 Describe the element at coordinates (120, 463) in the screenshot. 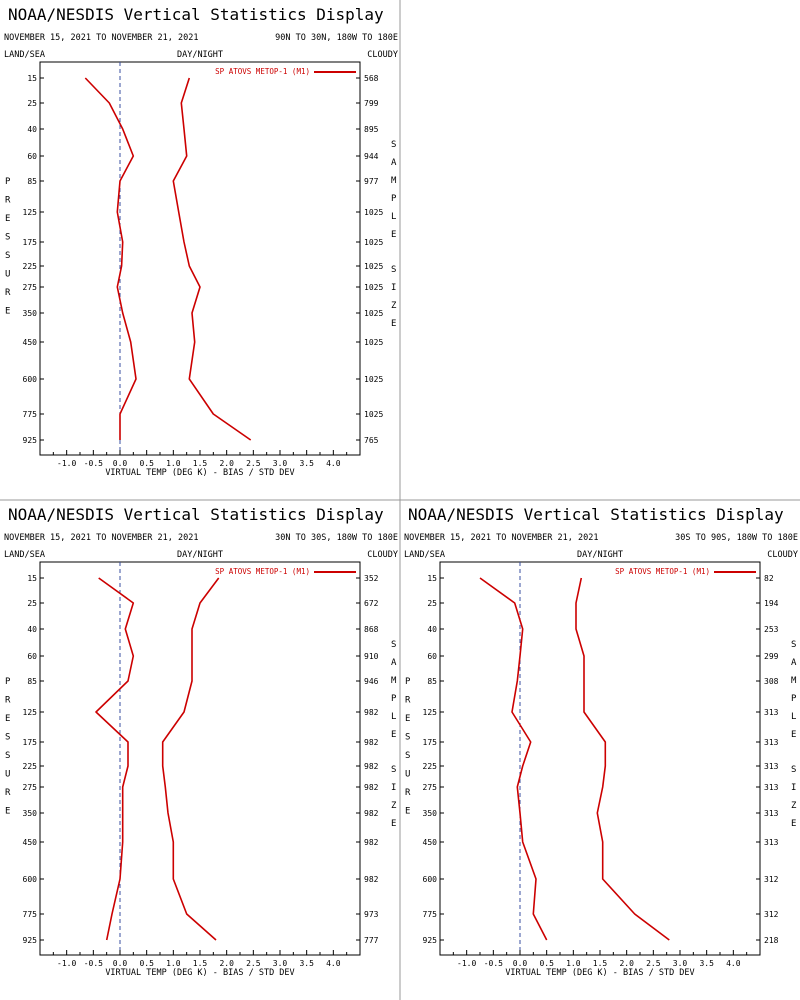

I see `x-tick-label: 0.0` at that location.